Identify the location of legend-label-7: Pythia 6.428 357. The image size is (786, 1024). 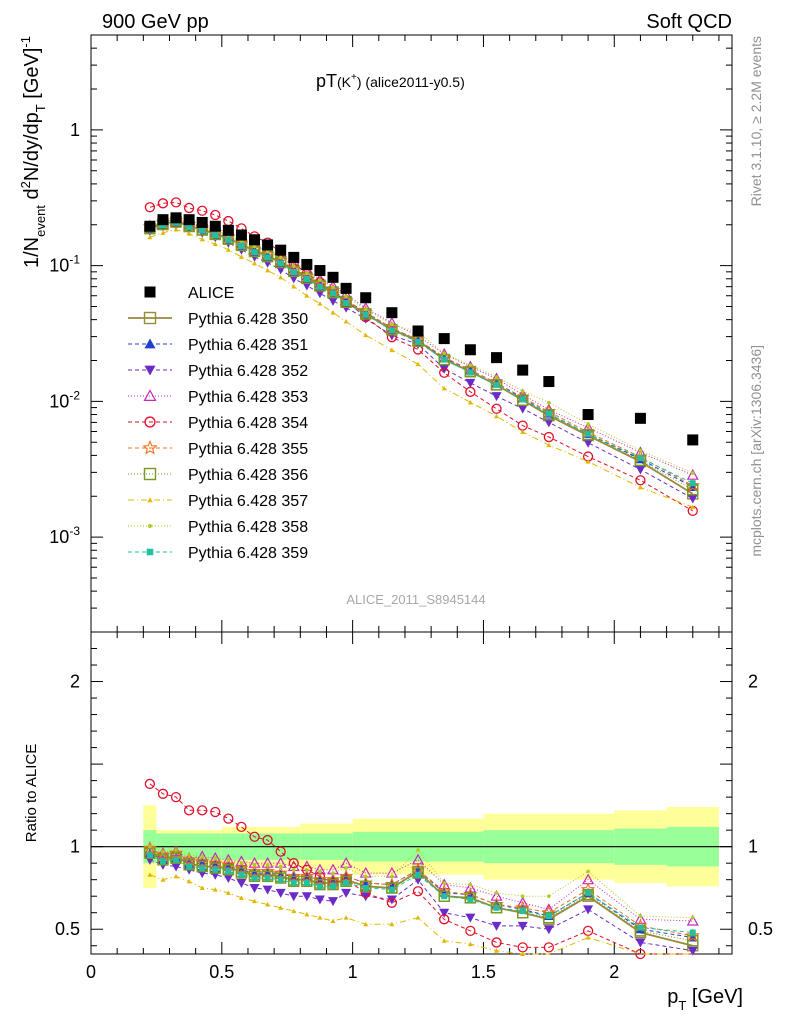
(248, 501).